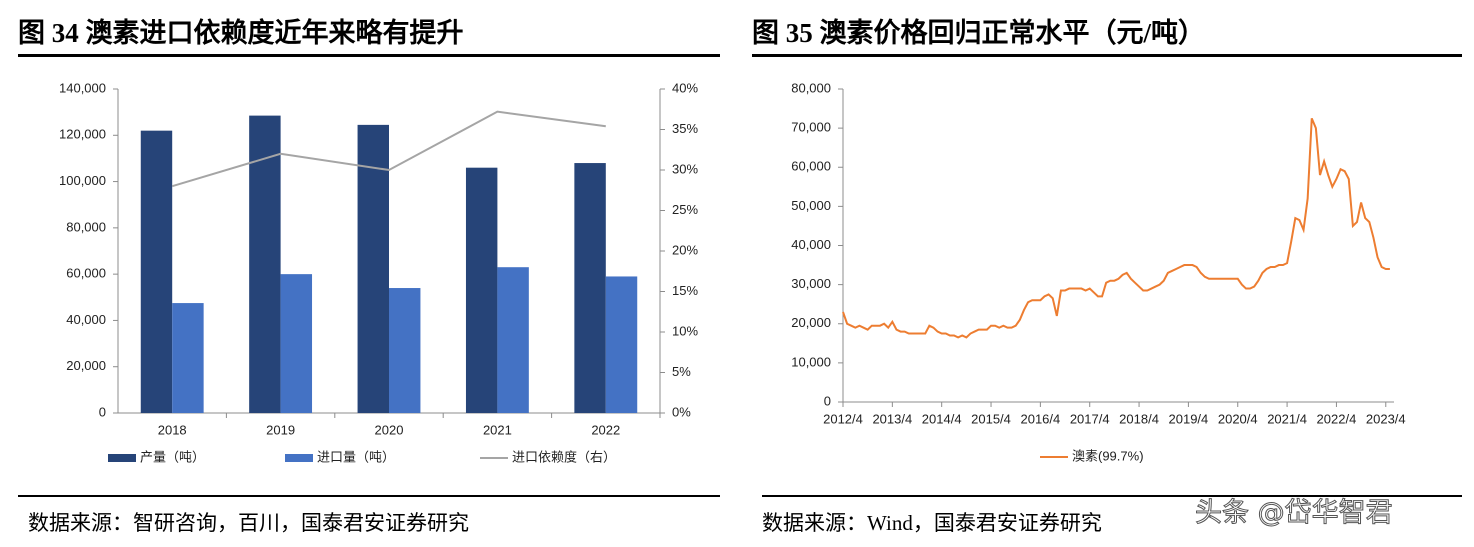 Image resolution: width=1474 pixels, height=547 pixels. Describe the element at coordinates (356, 456) in the screenshot. I see `legend-label: 进口量（吨）` at that location.